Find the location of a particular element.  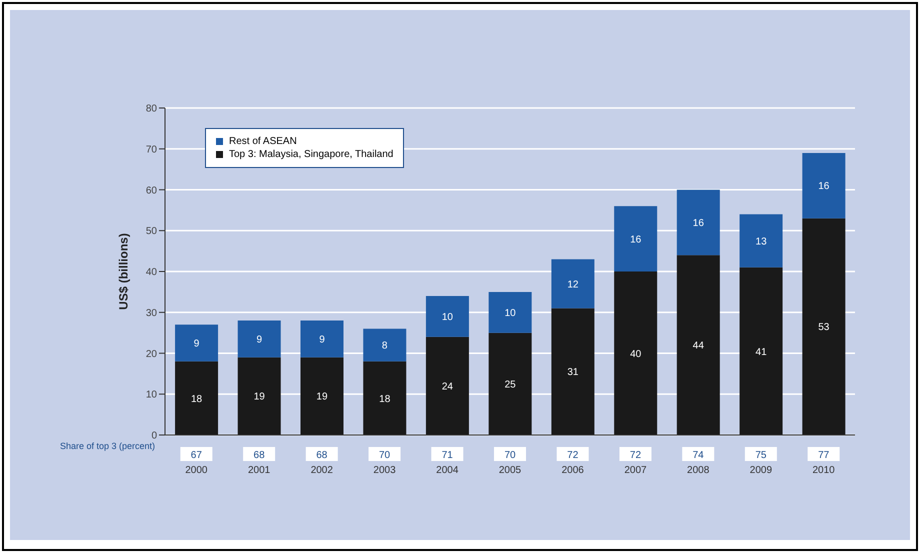

data-label: 8 is located at coordinates (385, 346).